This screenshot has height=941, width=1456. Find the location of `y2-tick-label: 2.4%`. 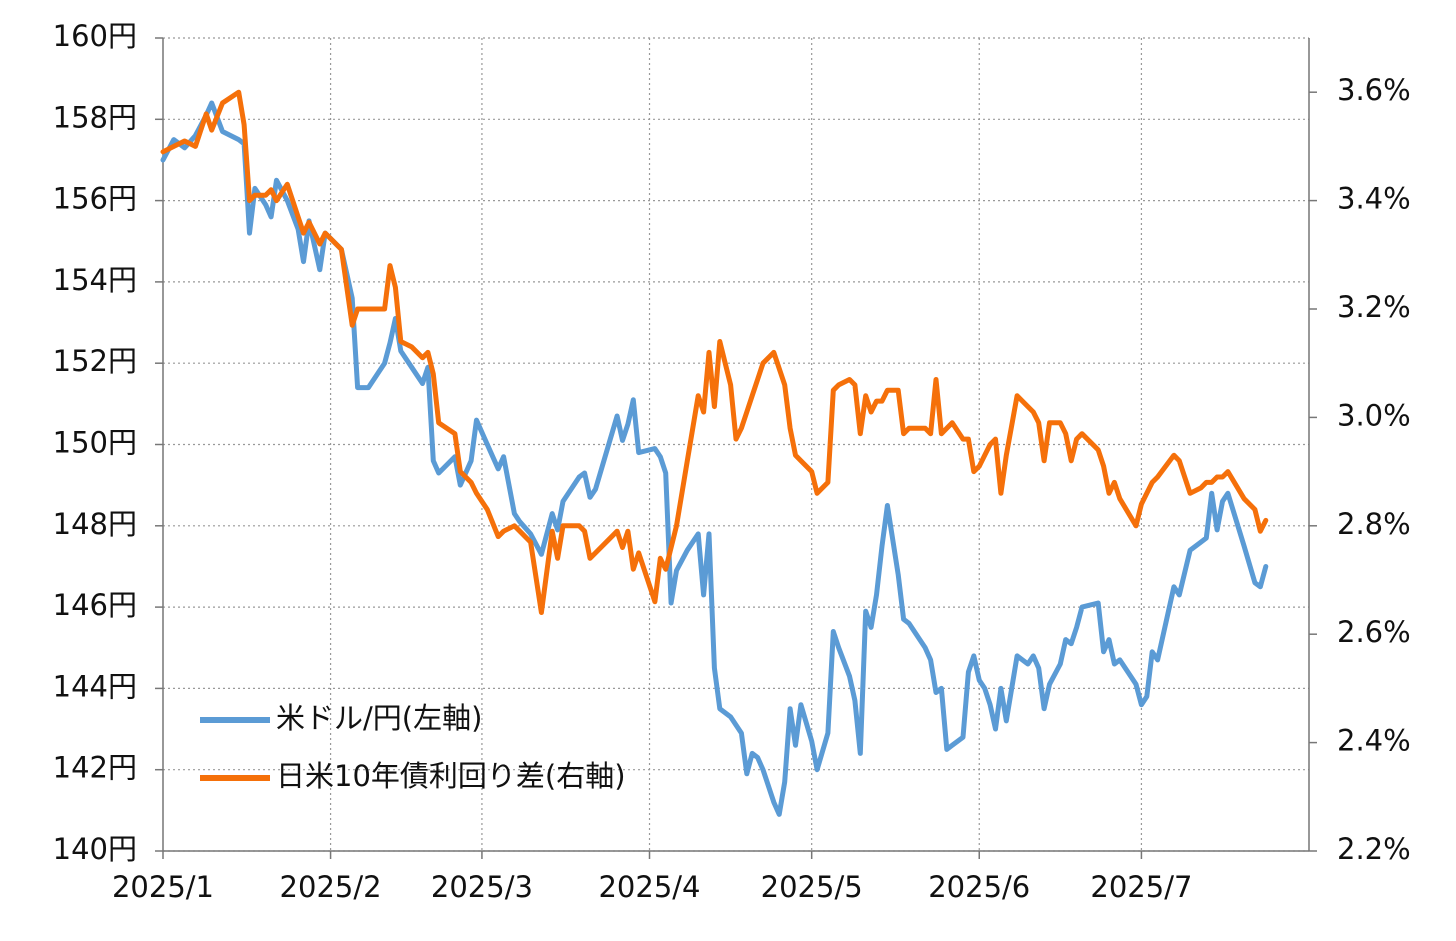

y2-tick-label: 2.4% is located at coordinates (1374, 741).